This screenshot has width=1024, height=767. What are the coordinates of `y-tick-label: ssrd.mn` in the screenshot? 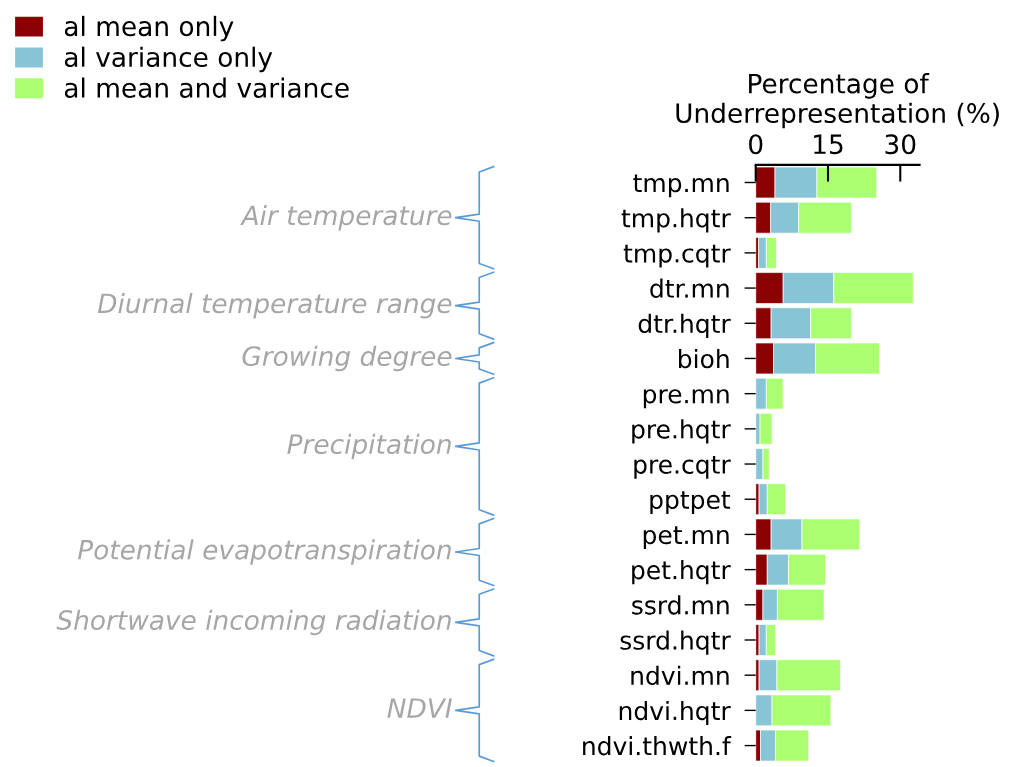 It's located at (680, 605).